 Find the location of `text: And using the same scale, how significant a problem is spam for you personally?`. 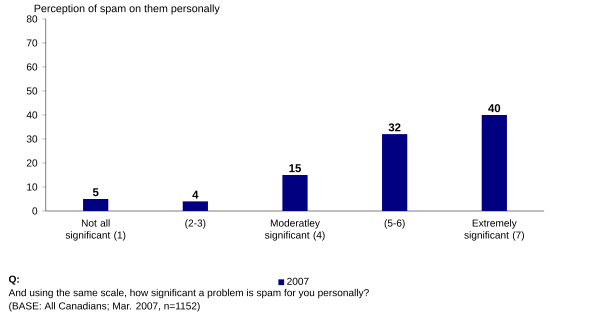

text: And using the same scale, how significant a problem is spam for you personally? is located at coordinates (188, 293).